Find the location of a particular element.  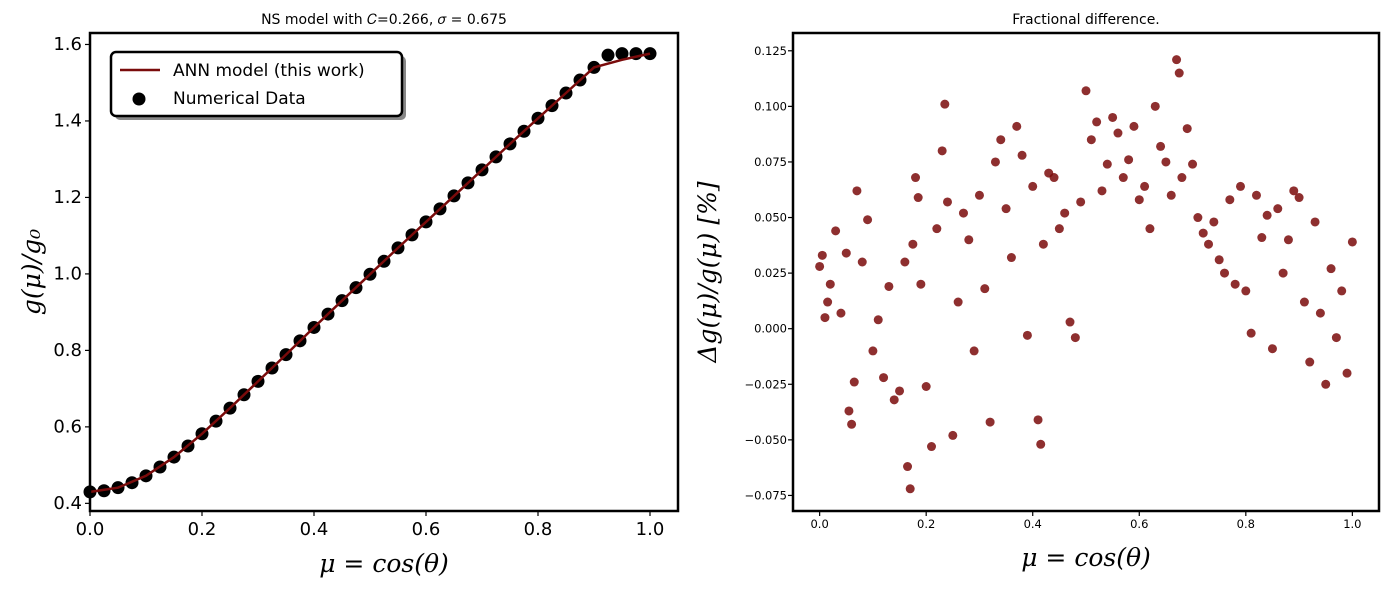

legend-box is located at coordinates (256, 84).